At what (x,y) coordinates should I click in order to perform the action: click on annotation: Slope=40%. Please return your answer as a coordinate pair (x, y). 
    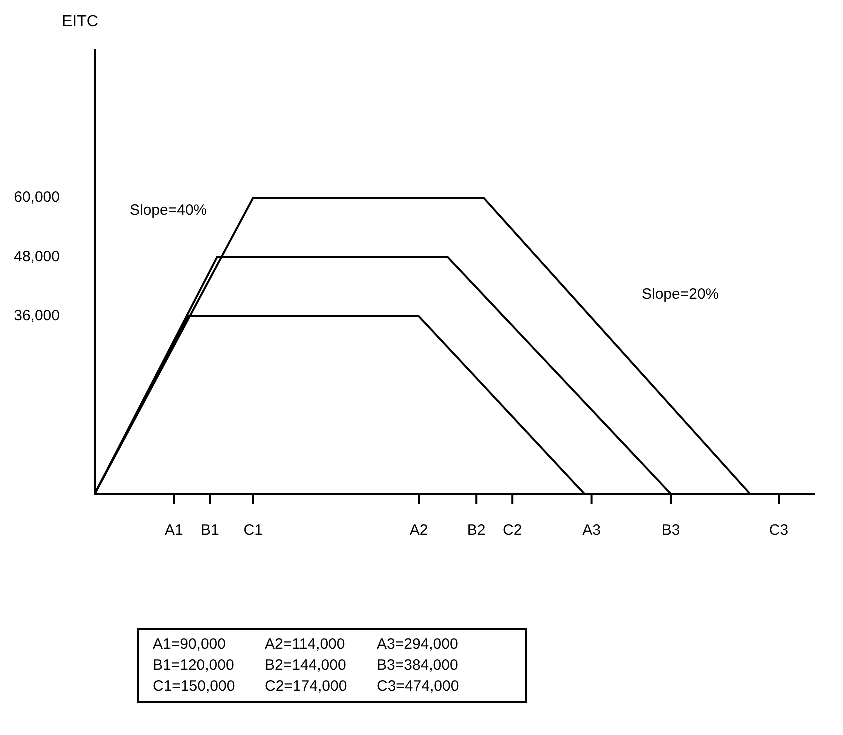
    Looking at the image, I should click on (169, 210).